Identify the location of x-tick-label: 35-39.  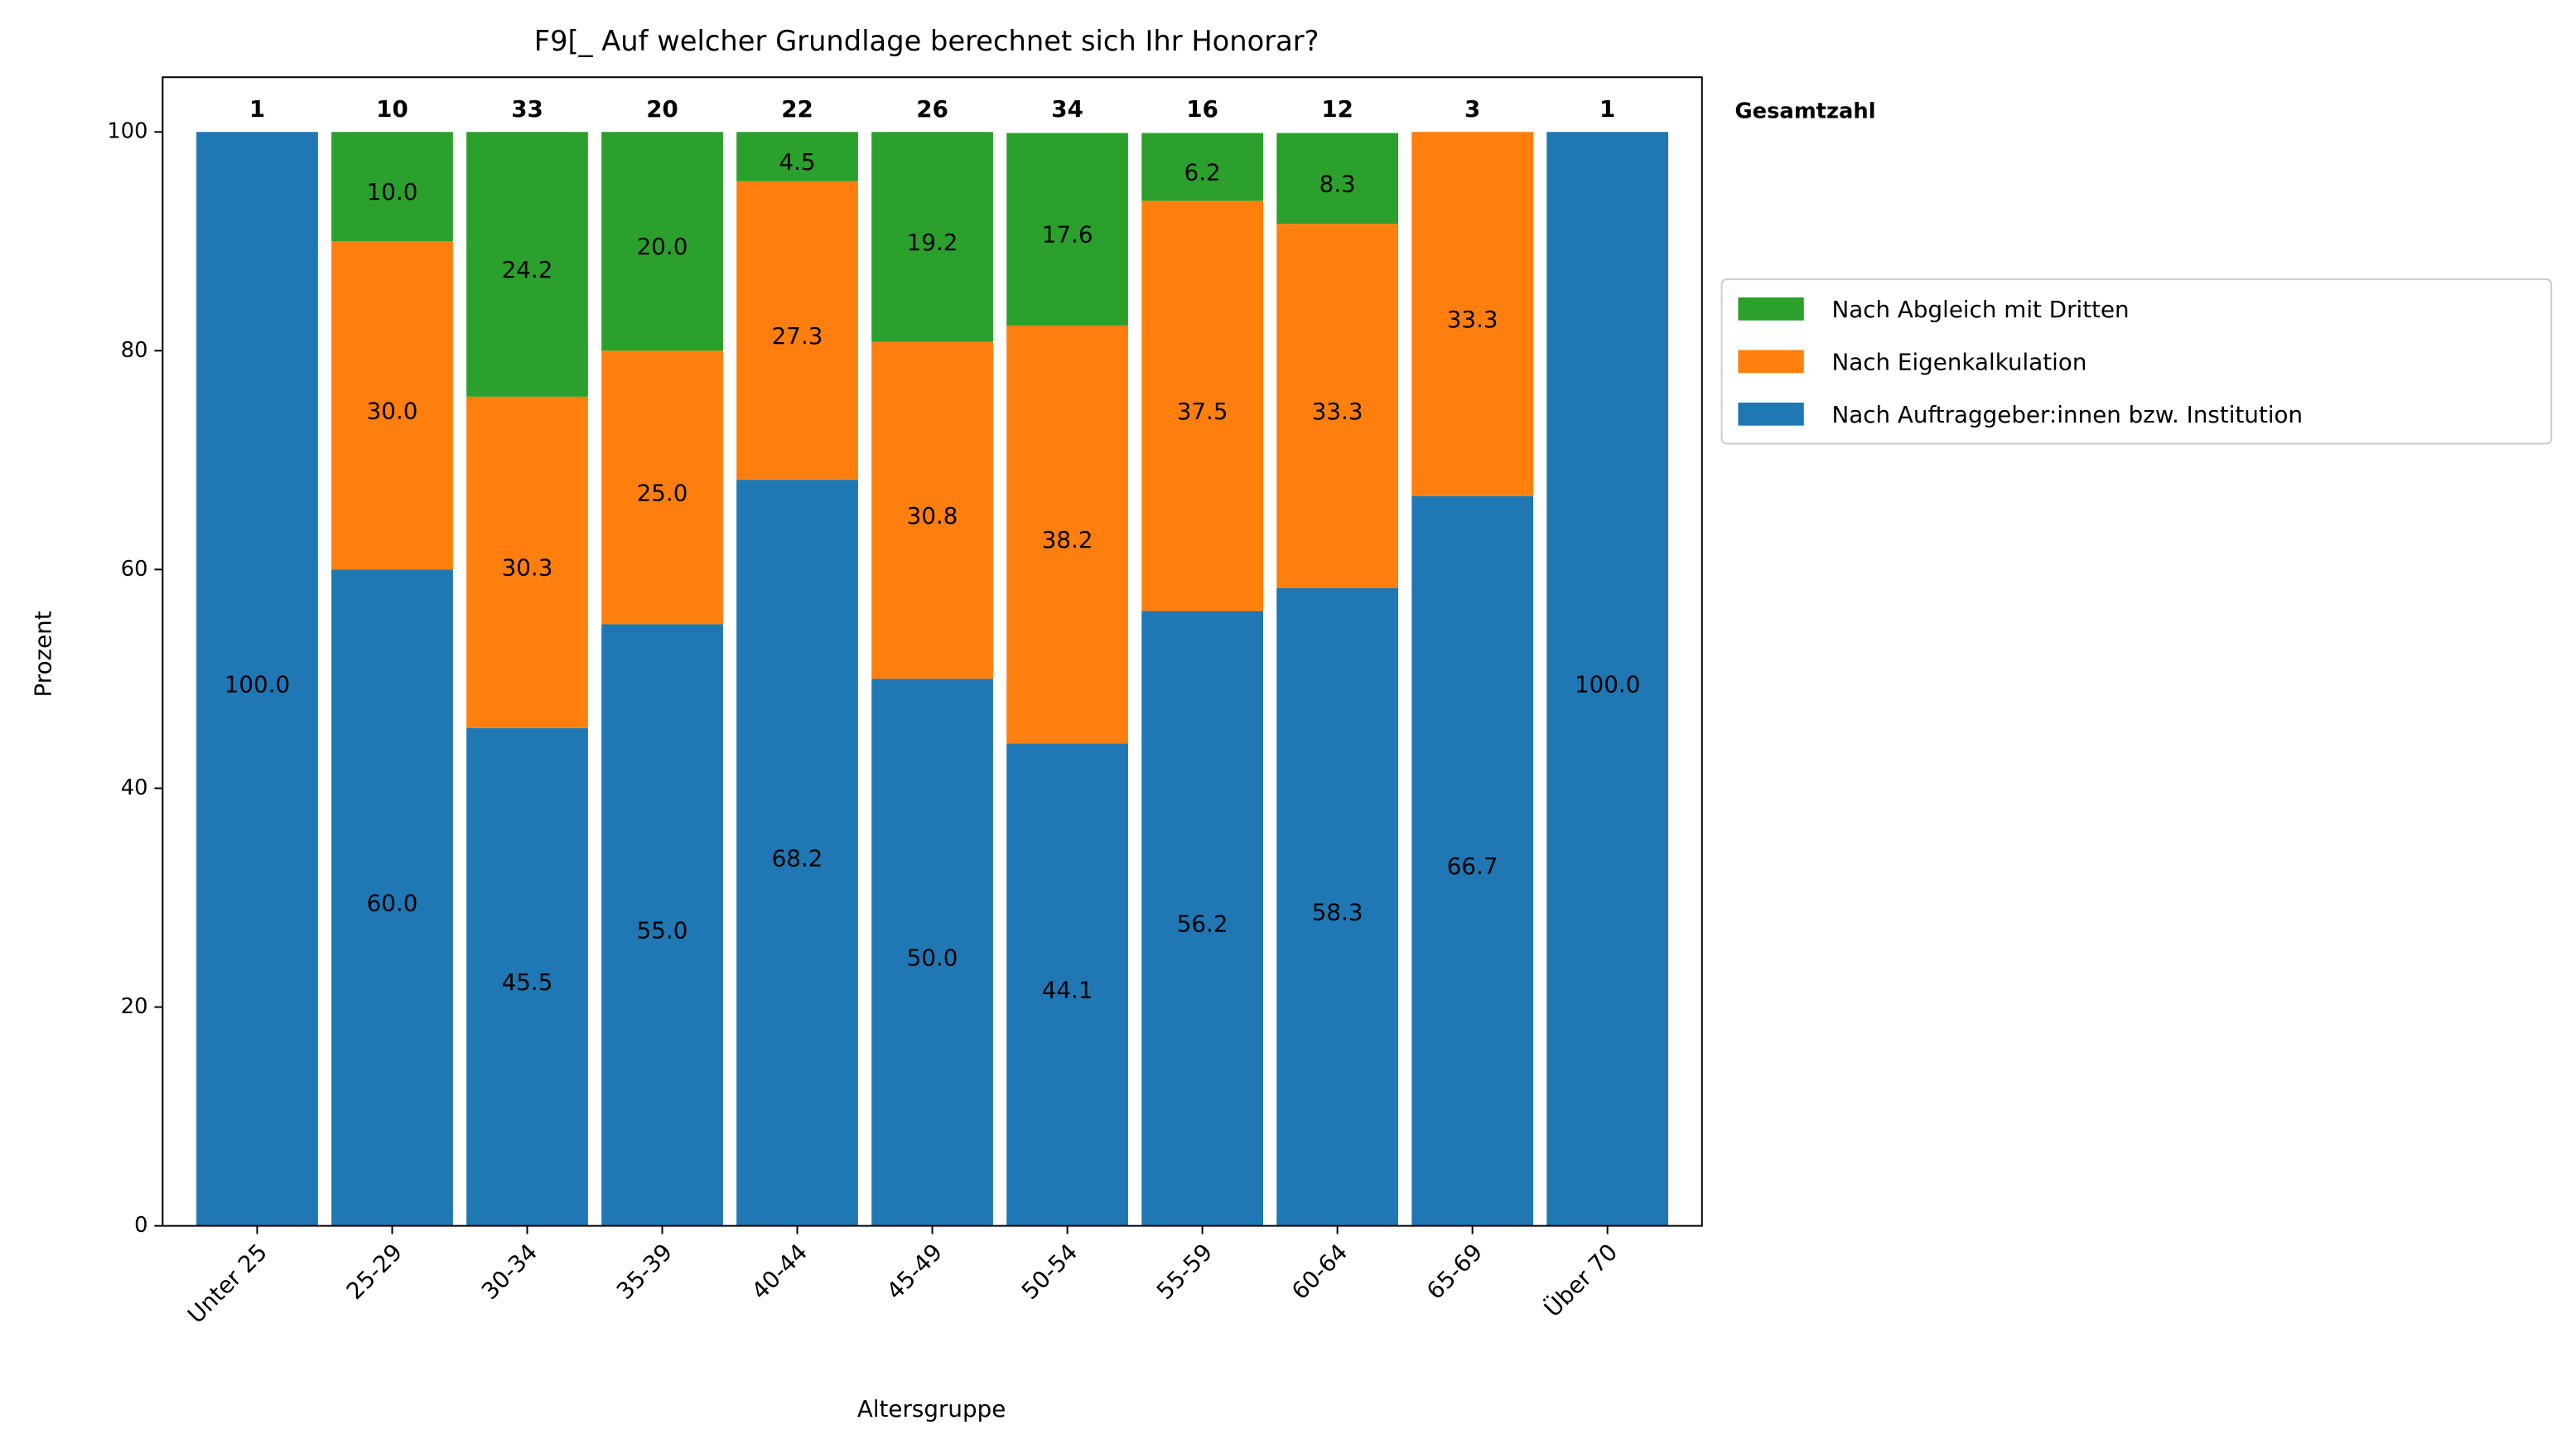
(644, 1272).